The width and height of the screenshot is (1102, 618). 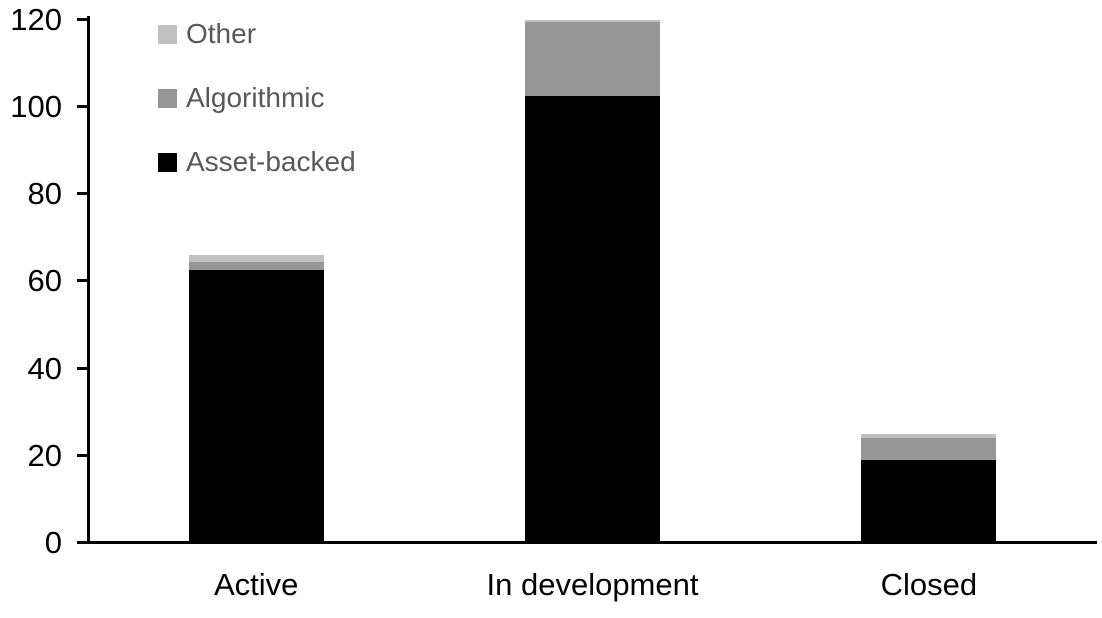 I want to click on y-tick-label: 20, so click(x=44, y=455).